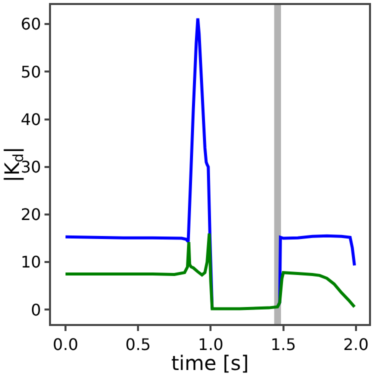  Describe the element at coordinates (210, 363) in the screenshot. I see `x-axis-title: time [s]` at that location.